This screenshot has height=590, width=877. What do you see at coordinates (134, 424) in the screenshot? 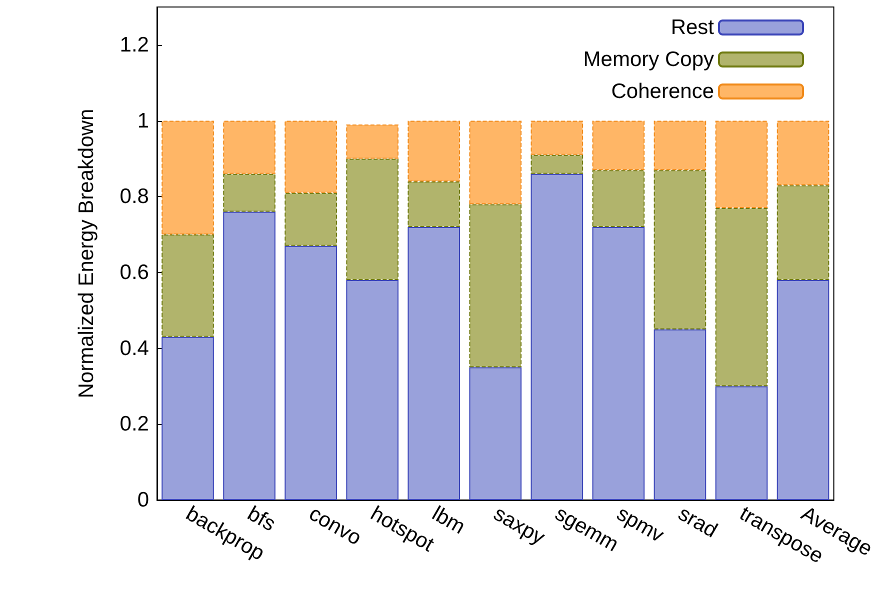
I see `y-tick-label: 0.2` at bounding box center [134, 424].